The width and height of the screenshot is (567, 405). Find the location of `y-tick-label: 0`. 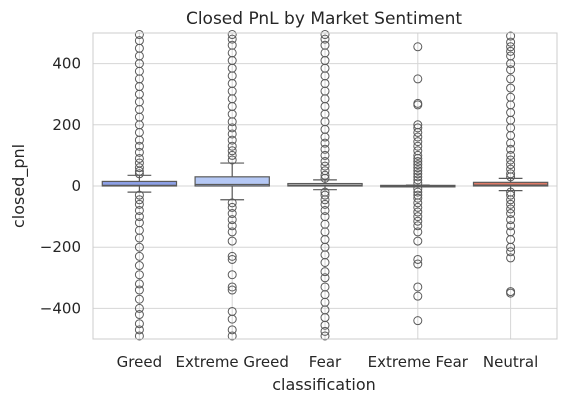

y-tick-label: 0 is located at coordinates (76, 186).